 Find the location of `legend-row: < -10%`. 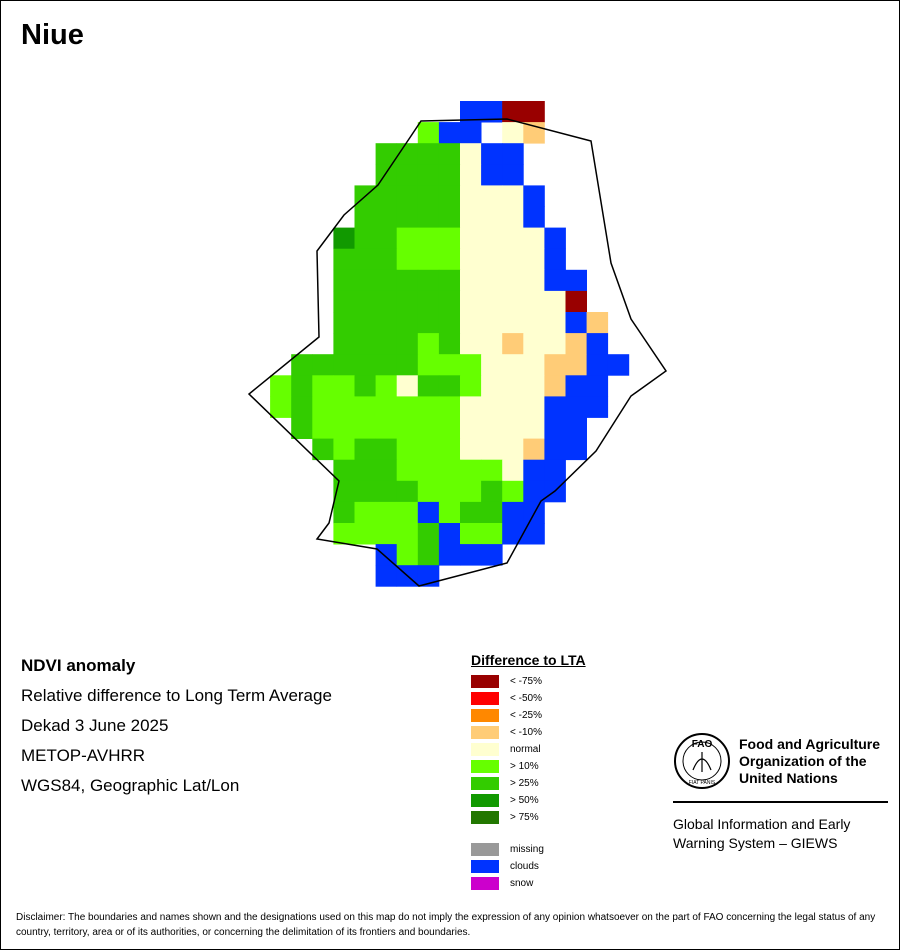

legend-row: < -10% is located at coordinates (528, 732).